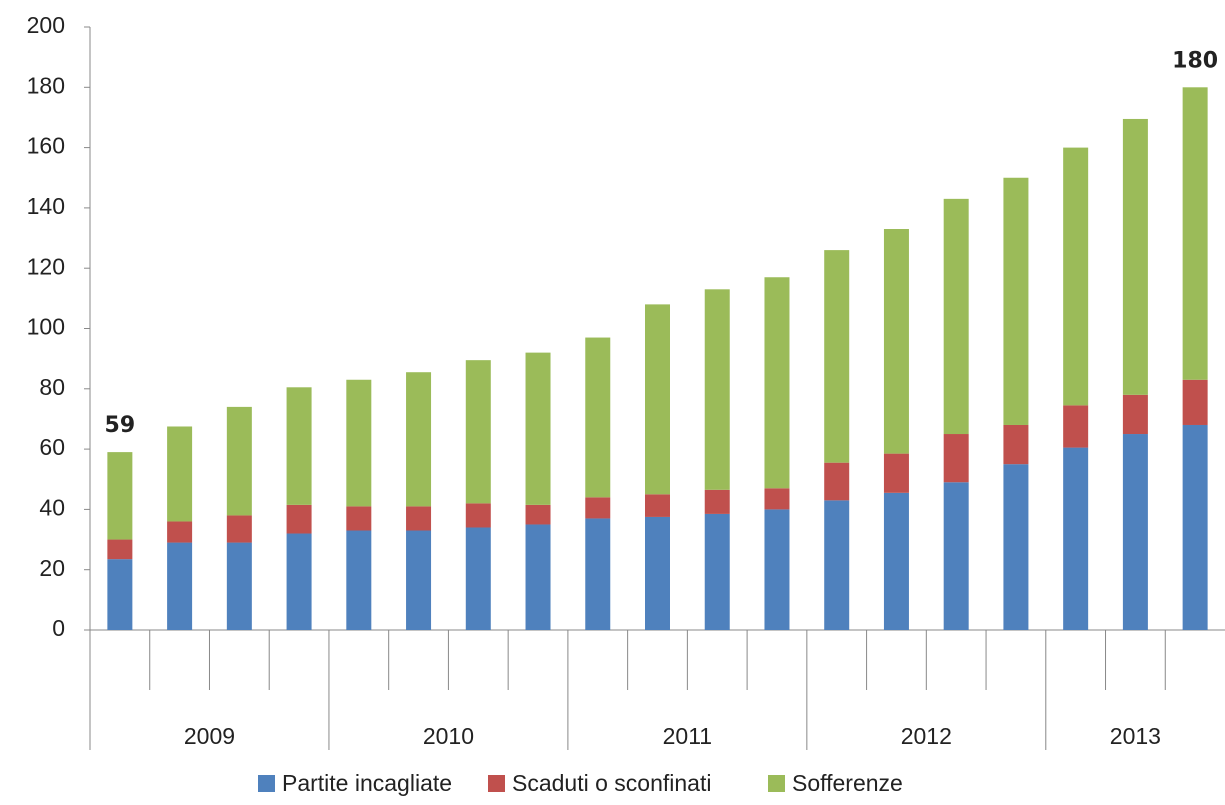 Image resolution: width=1225 pixels, height=805 pixels. Describe the element at coordinates (687, 736) in the screenshot. I see `x-group-label: 2011` at that location.